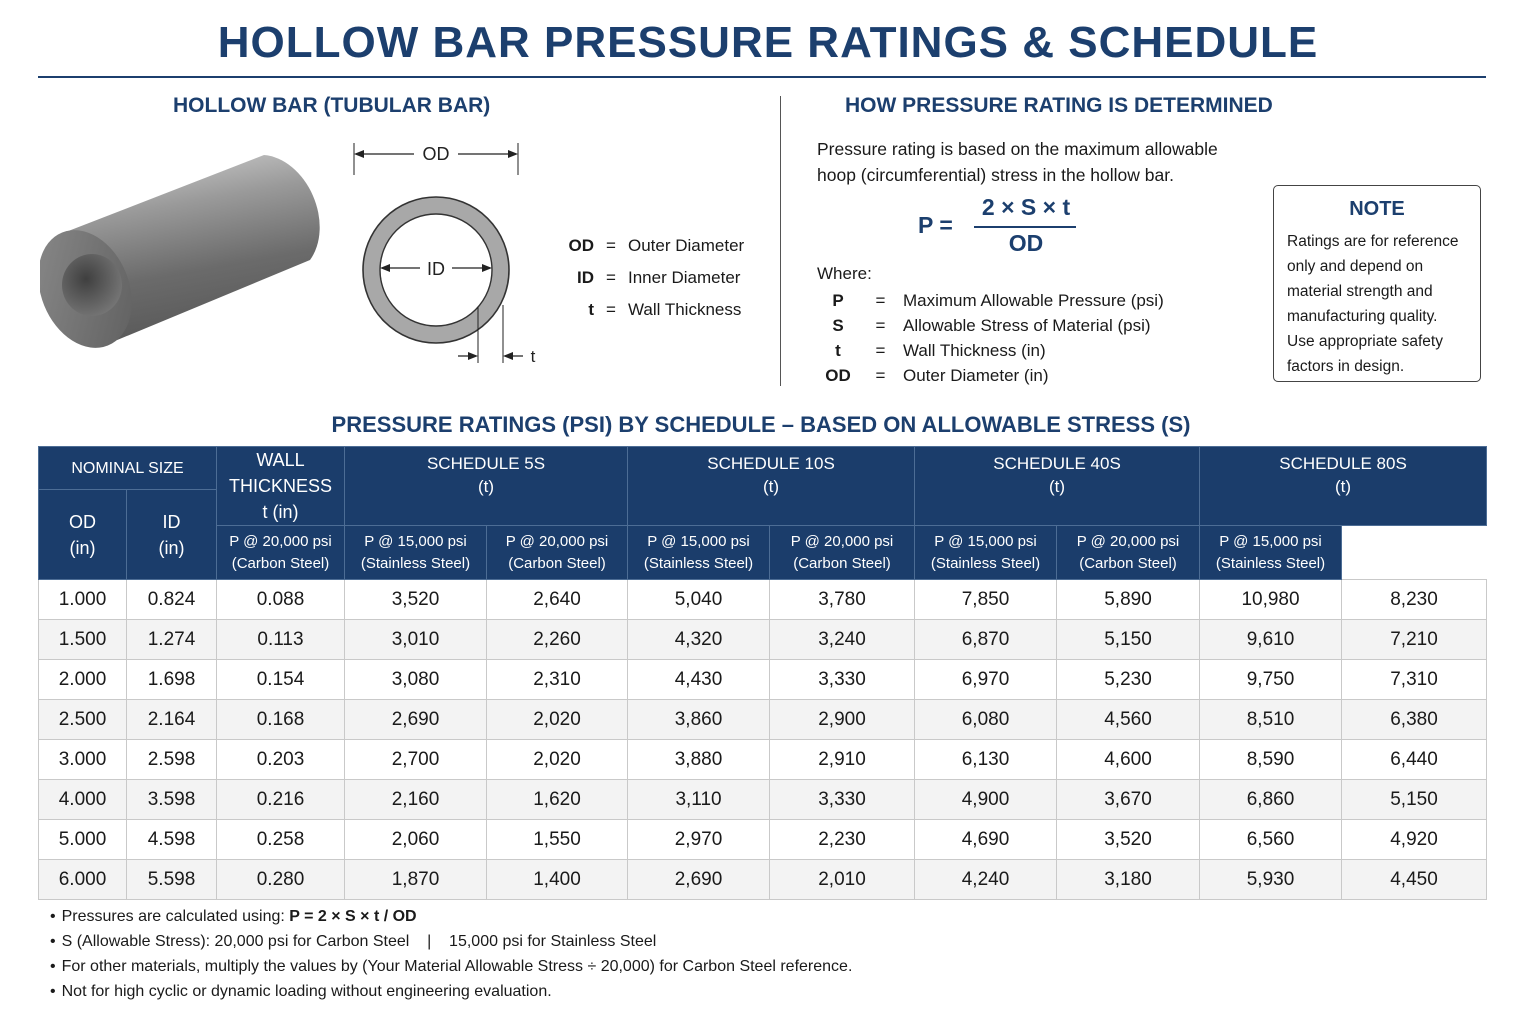  Describe the element at coordinates (1362, 316) in the screenshot. I see `note-line: manufacturing quality.` at that location.